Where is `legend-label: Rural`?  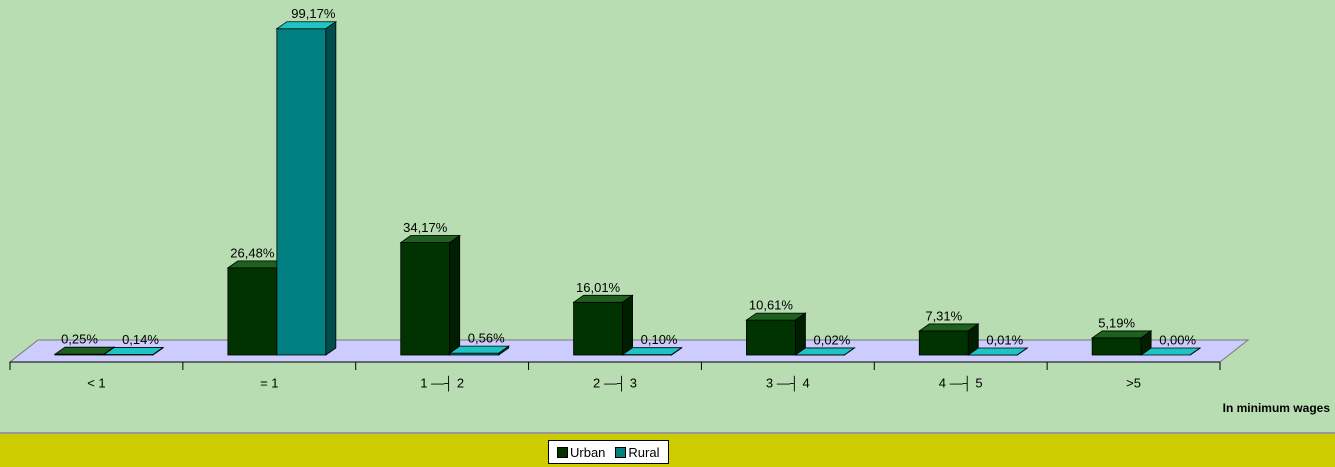 legend-label: Rural is located at coordinates (644, 452).